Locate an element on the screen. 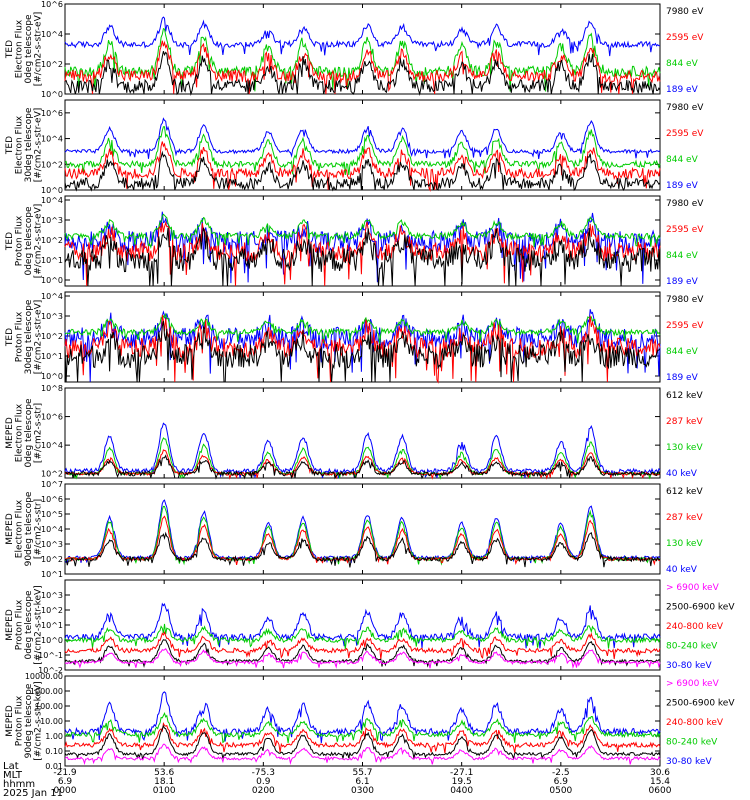  x-tick-label-lat: 30.6 is located at coordinates (660, 773).